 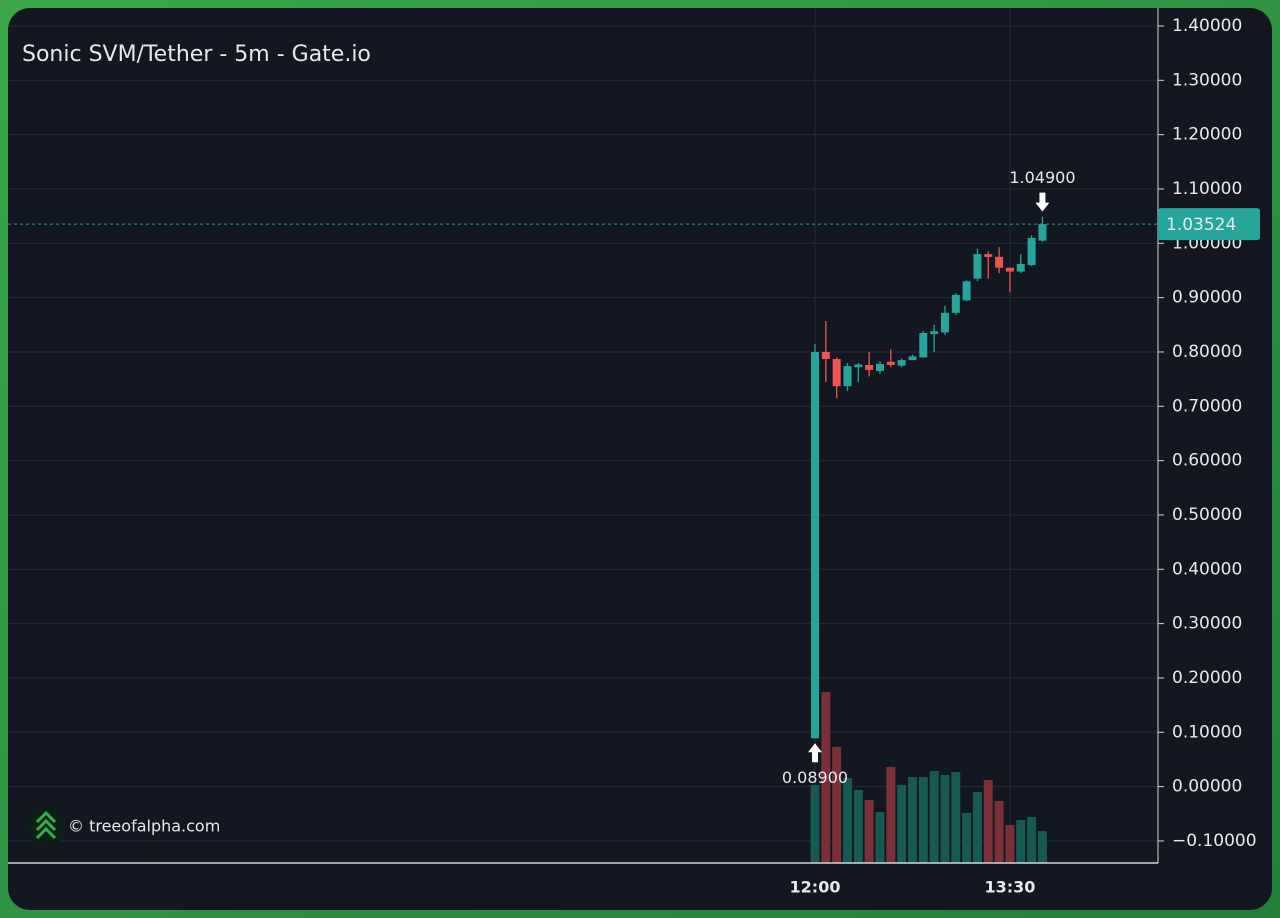 I want to click on last-price-box, so click(x=1209, y=224).